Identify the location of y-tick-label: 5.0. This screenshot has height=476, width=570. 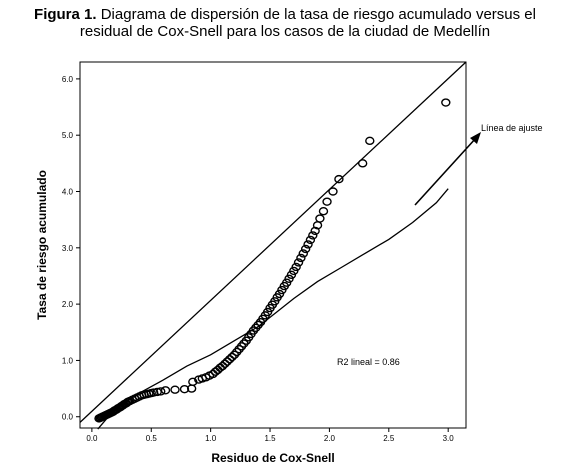
(68, 135).